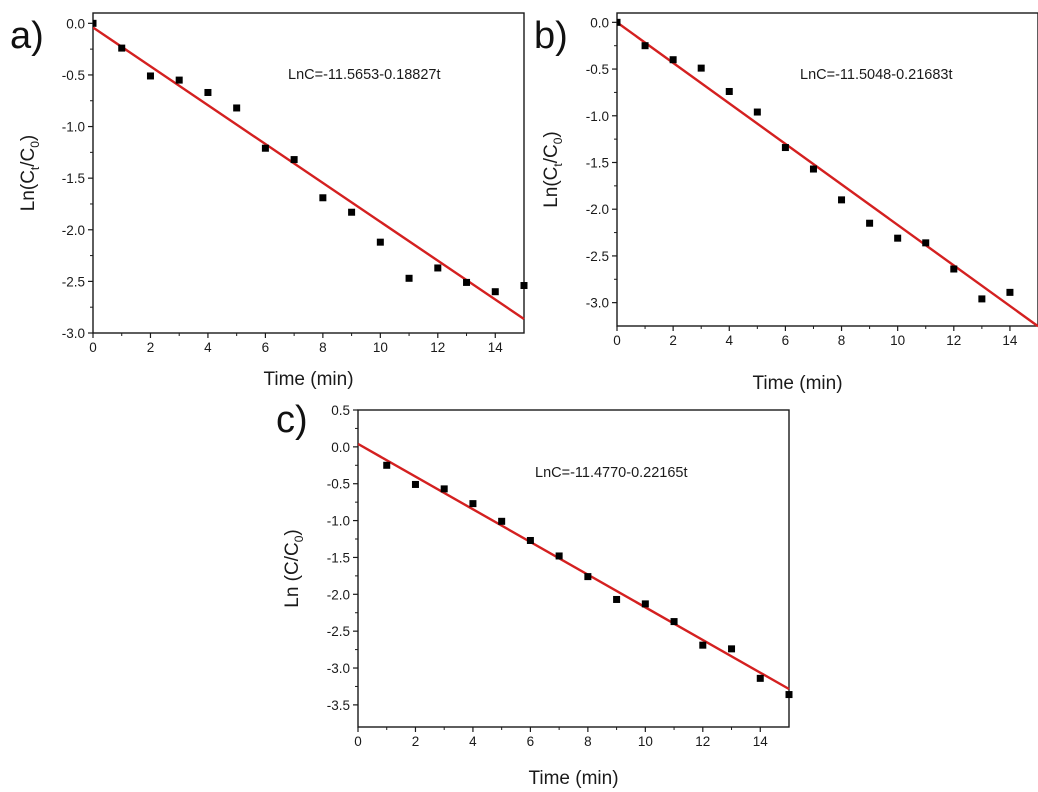 The width and height of the screenshot is (1038, 792). Describe the element at coordinates (208, 347) in the screenshot. I see `x-tick-label: 4` at that location.